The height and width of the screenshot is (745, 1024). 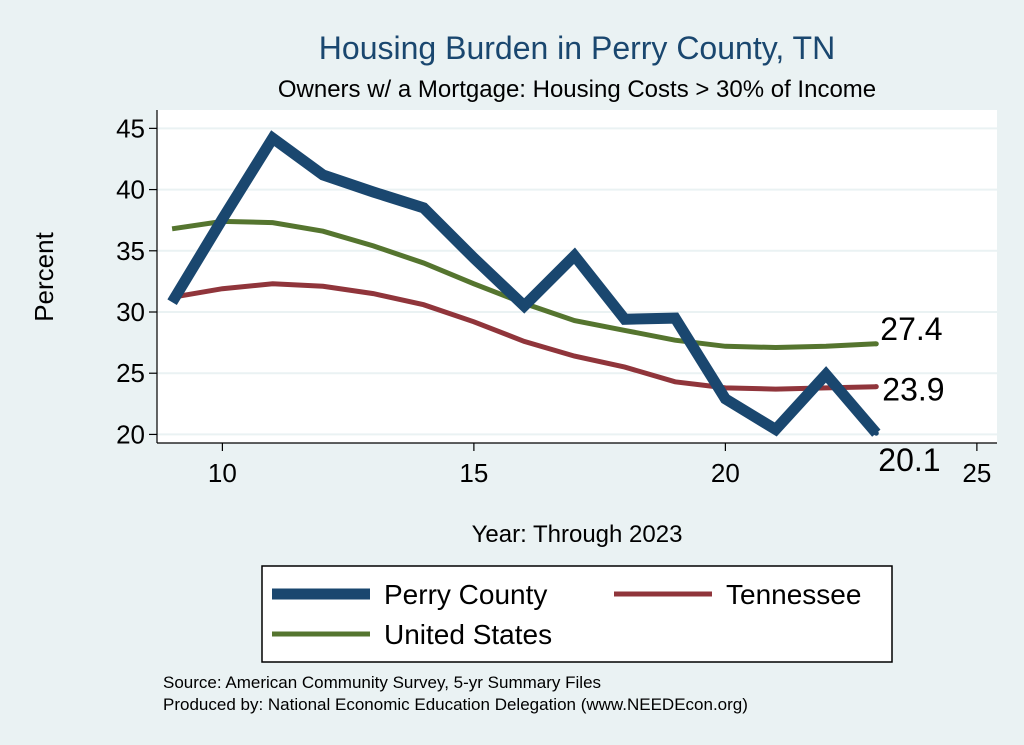 I want to click on x-axis-label: Year: Through 2023, so click(x=577, y=534).